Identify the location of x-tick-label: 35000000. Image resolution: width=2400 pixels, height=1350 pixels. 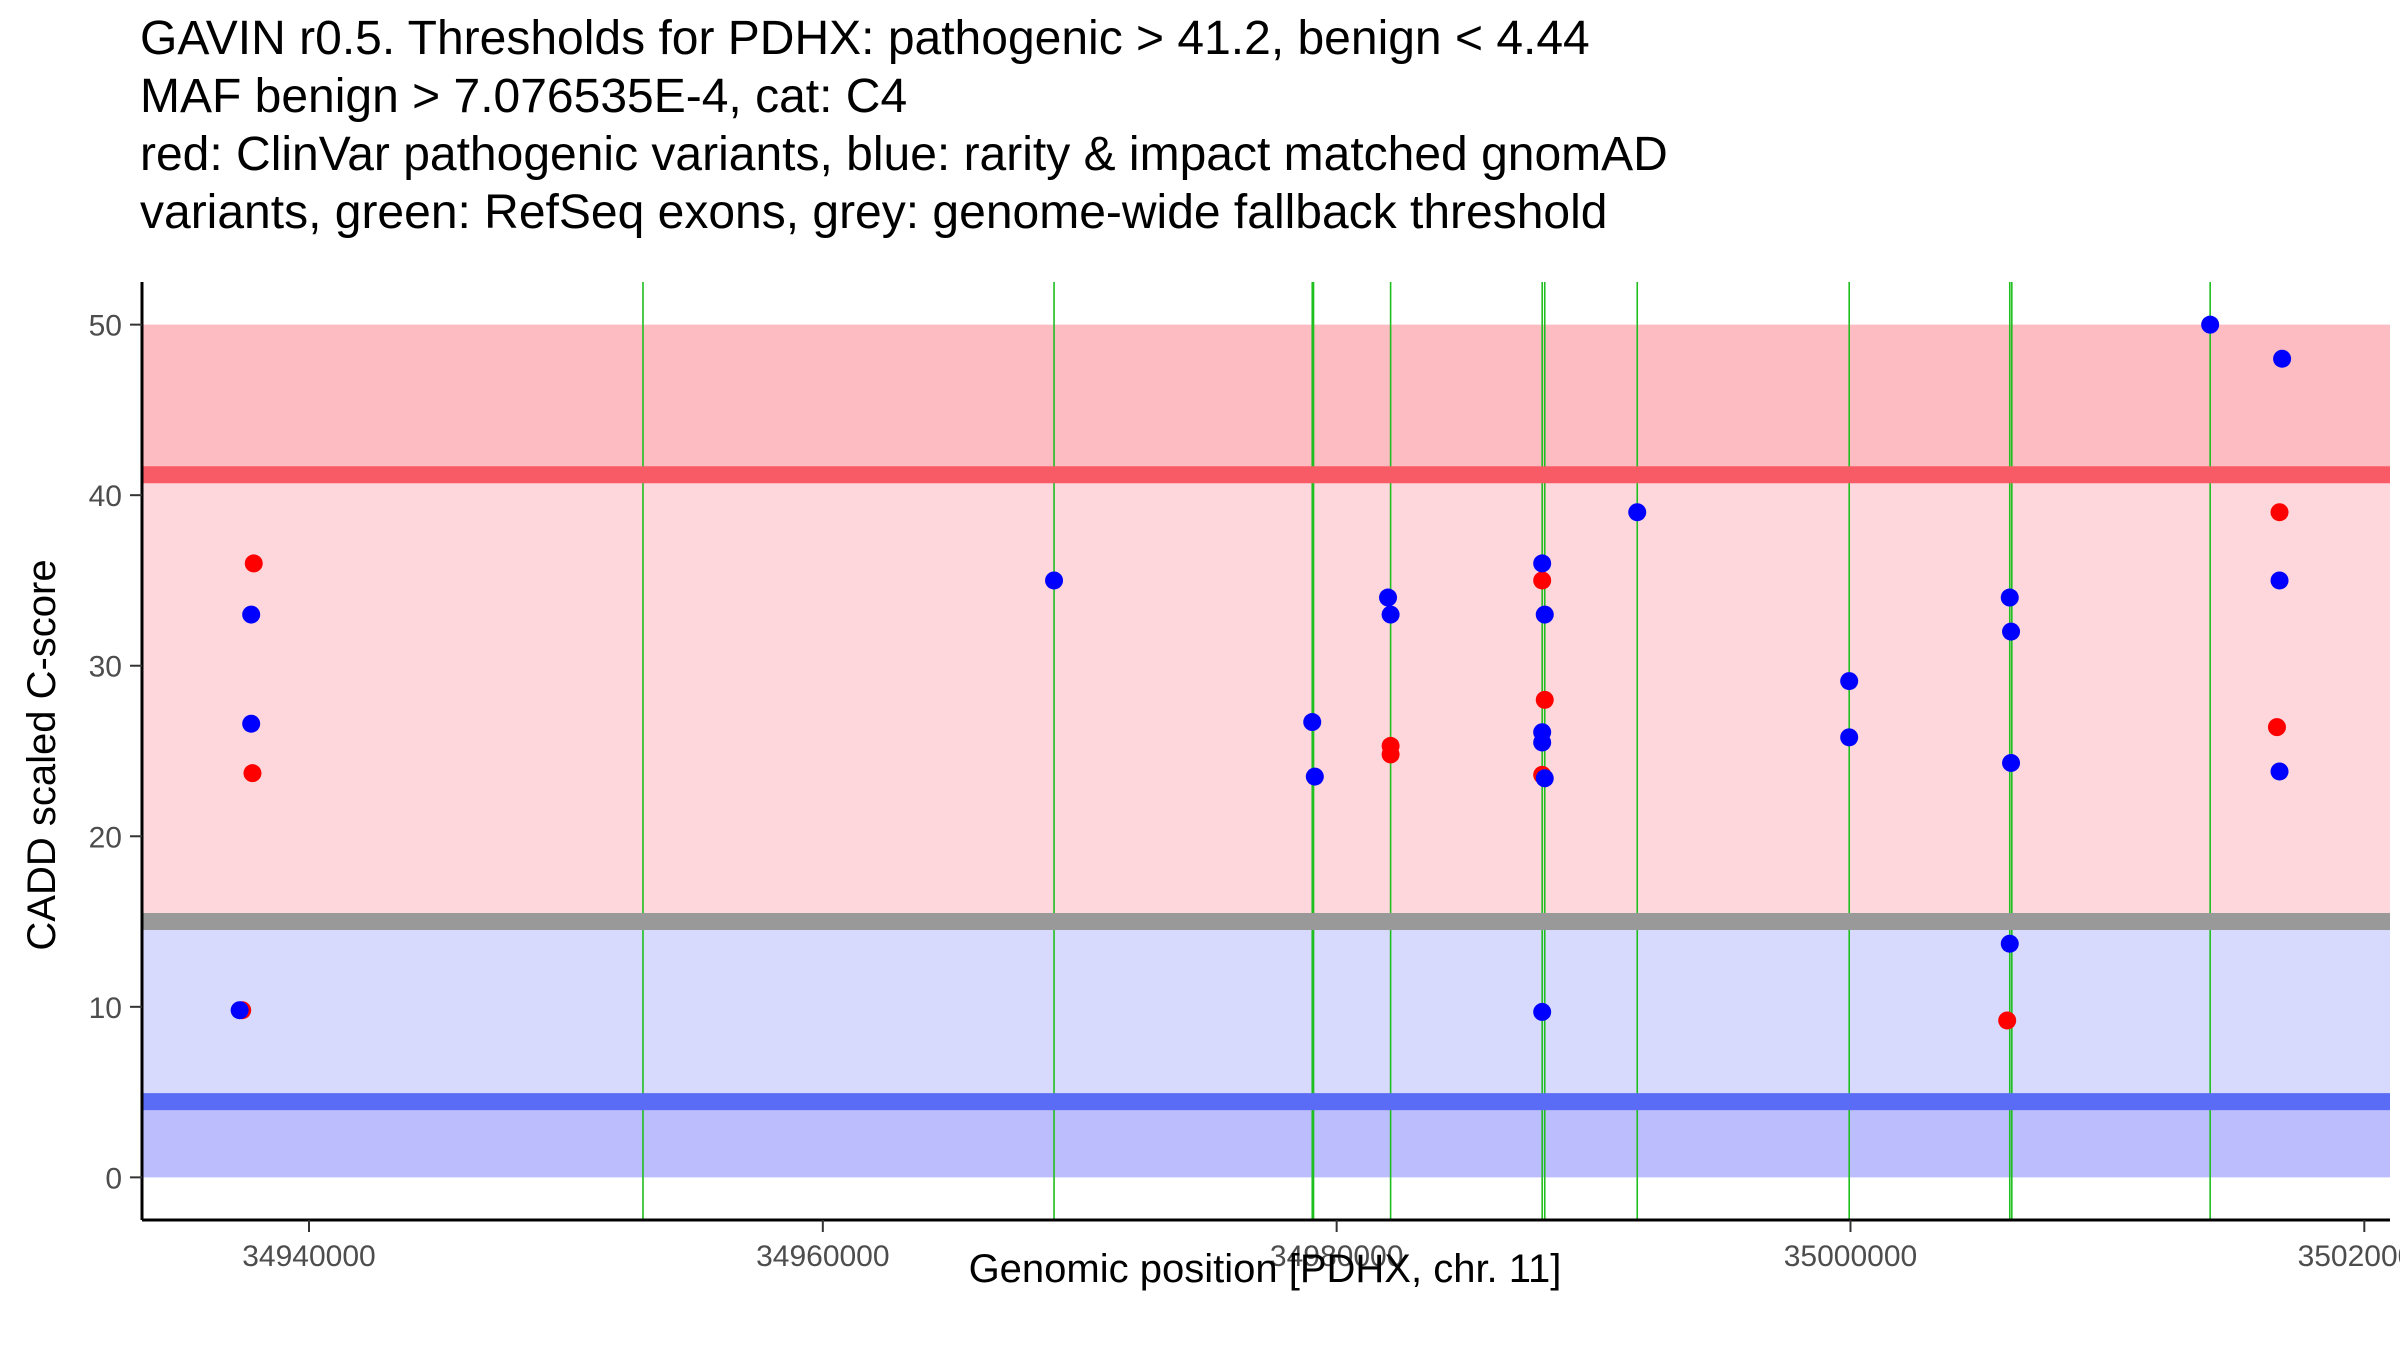
(1850, 1256).